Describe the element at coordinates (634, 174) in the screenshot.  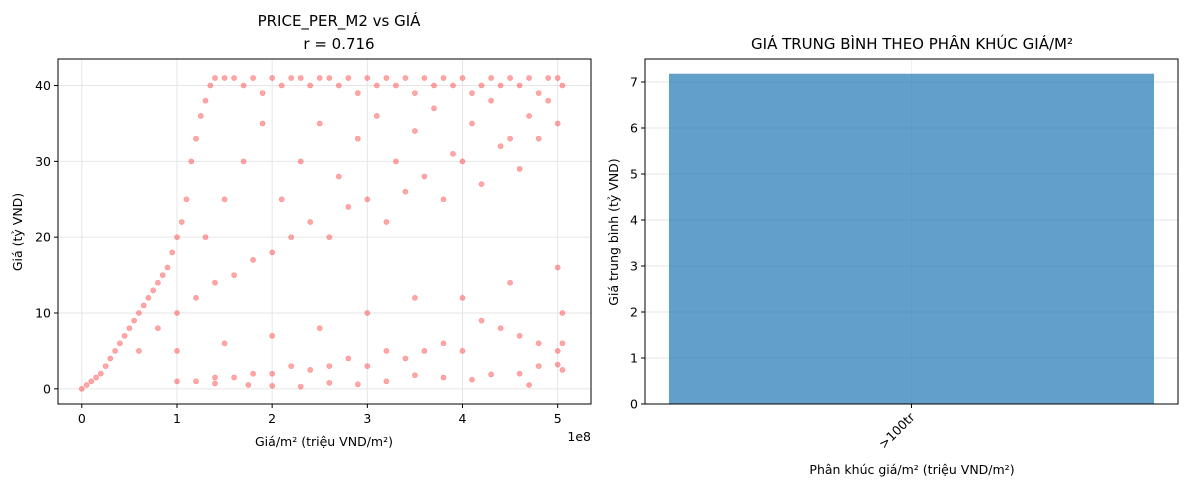
I see `bar-y-tick-label: 5` at that location.